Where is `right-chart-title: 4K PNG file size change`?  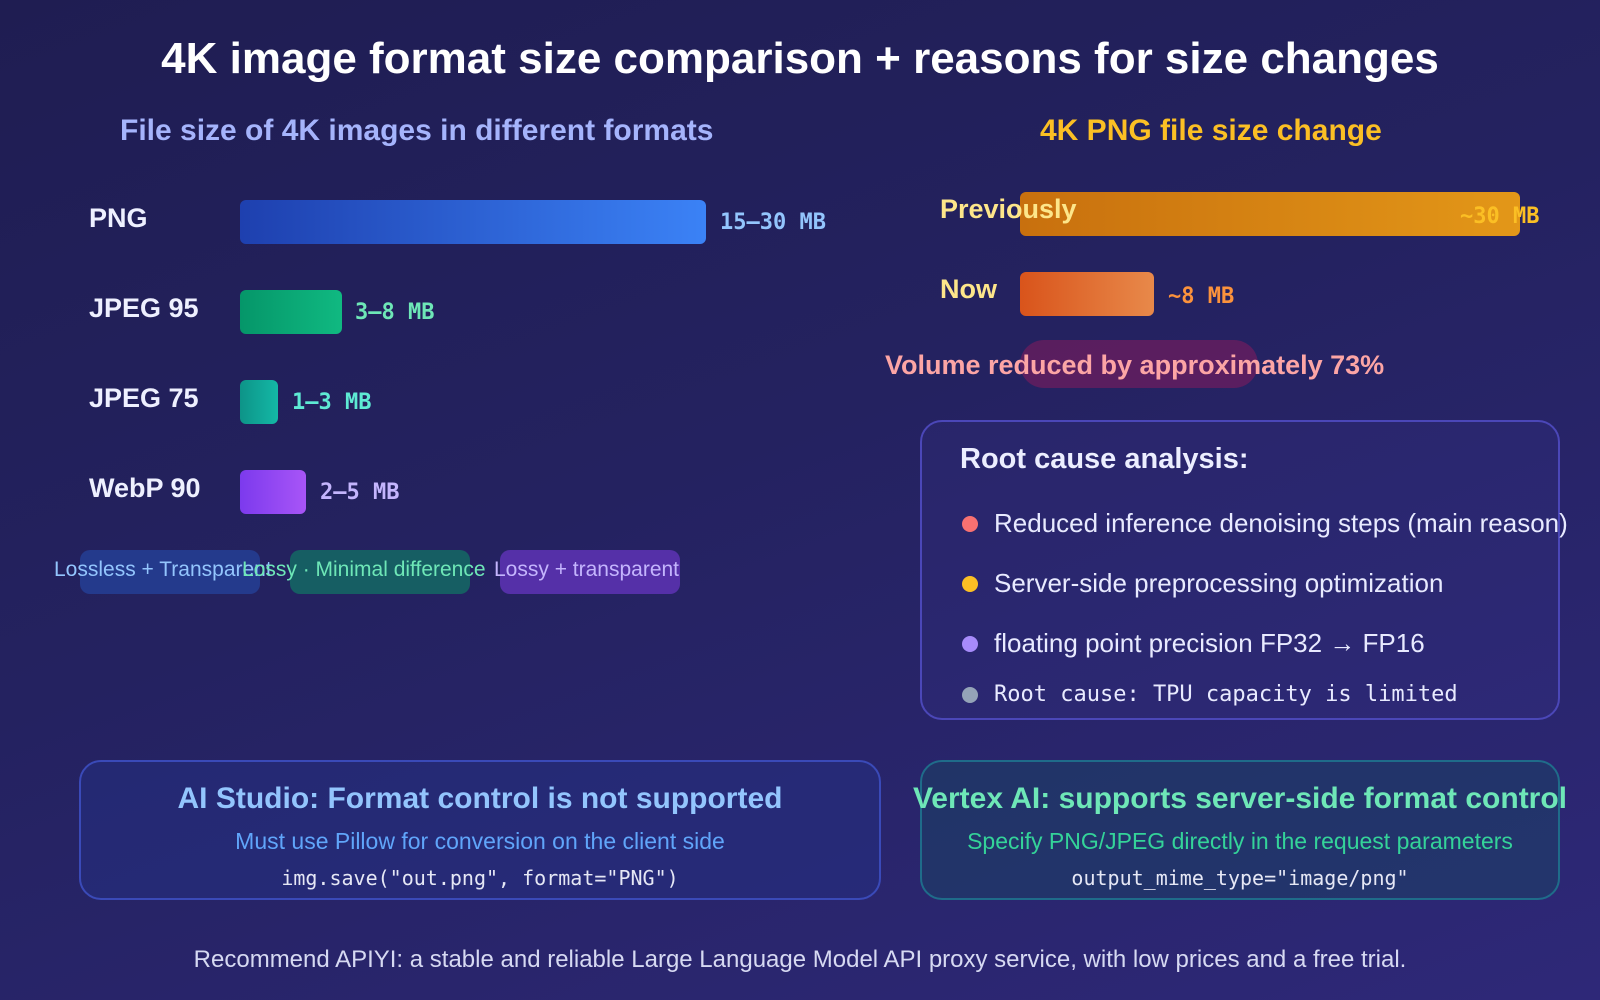
right-chart-title: 4K PNG file size change is located at coordinates (1211, 130).